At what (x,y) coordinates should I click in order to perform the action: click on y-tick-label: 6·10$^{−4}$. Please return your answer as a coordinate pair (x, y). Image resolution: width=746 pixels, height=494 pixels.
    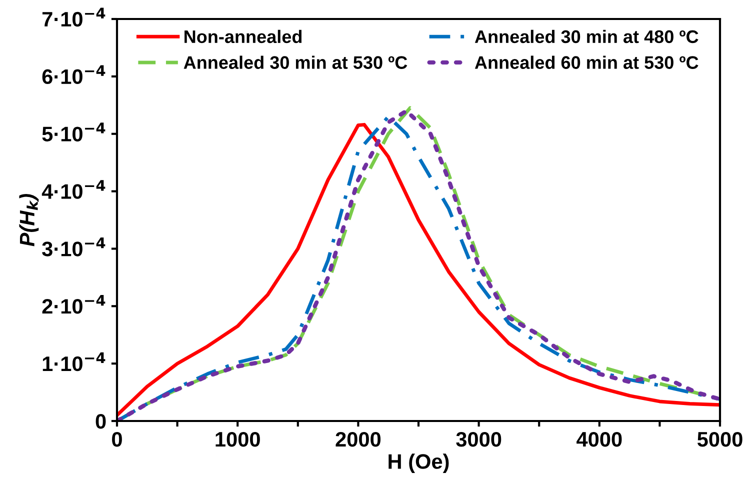
    Looking at the image, I should click on (74, 74).